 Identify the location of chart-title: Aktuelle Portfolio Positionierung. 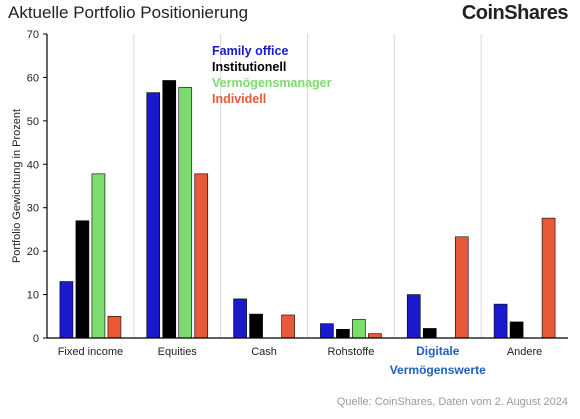
(128, 12).